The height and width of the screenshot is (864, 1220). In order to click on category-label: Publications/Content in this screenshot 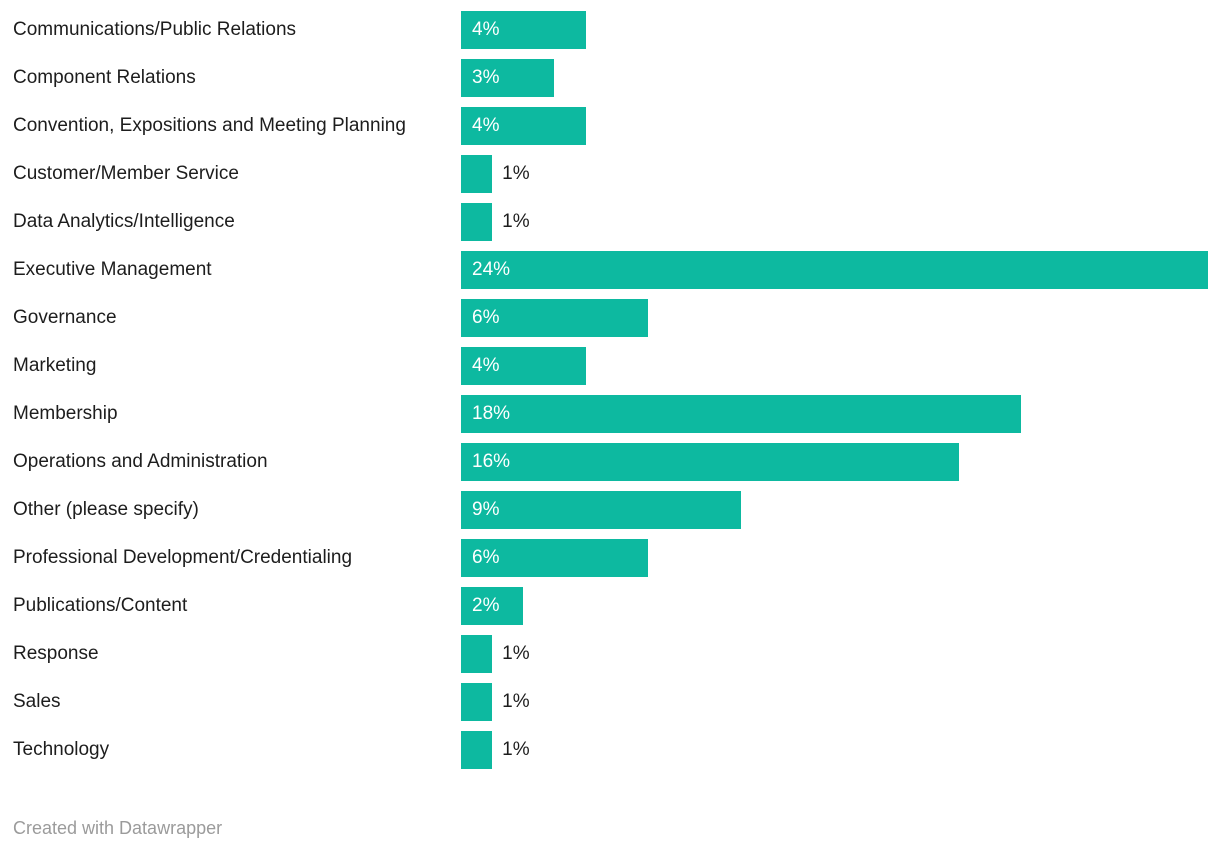, I will do `click(100, 605)`.